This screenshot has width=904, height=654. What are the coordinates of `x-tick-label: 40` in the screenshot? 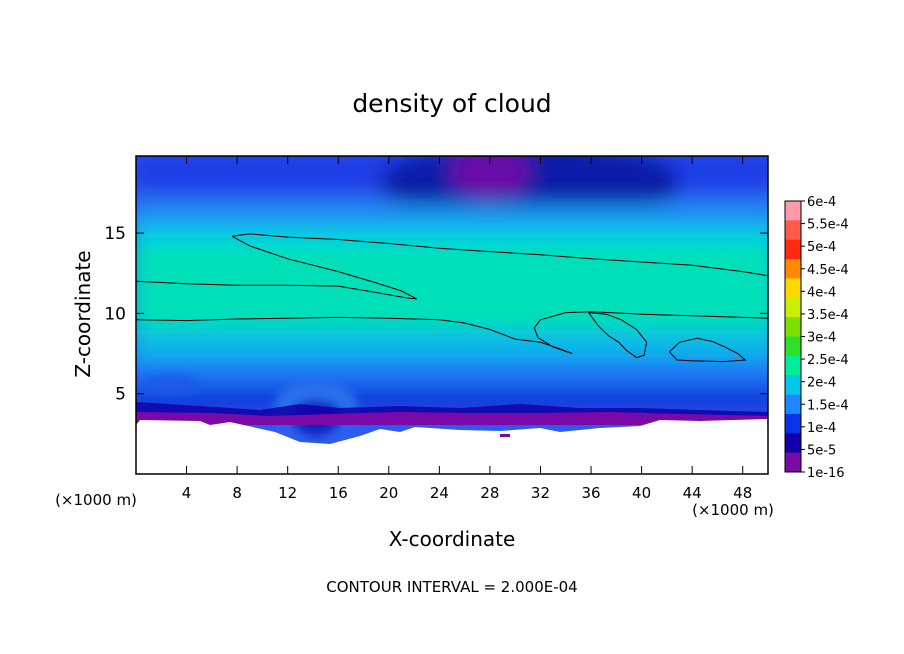 It's located at (641, 493).